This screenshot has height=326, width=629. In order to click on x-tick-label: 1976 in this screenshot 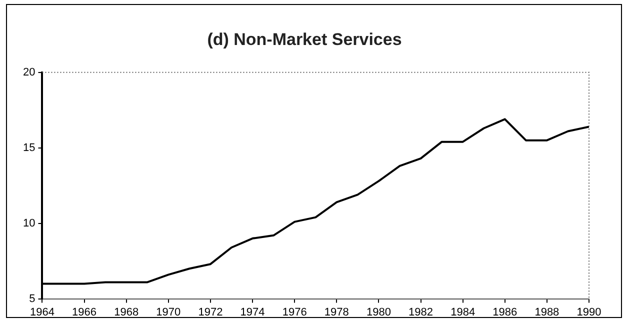, I will do `click(294, 312)`.